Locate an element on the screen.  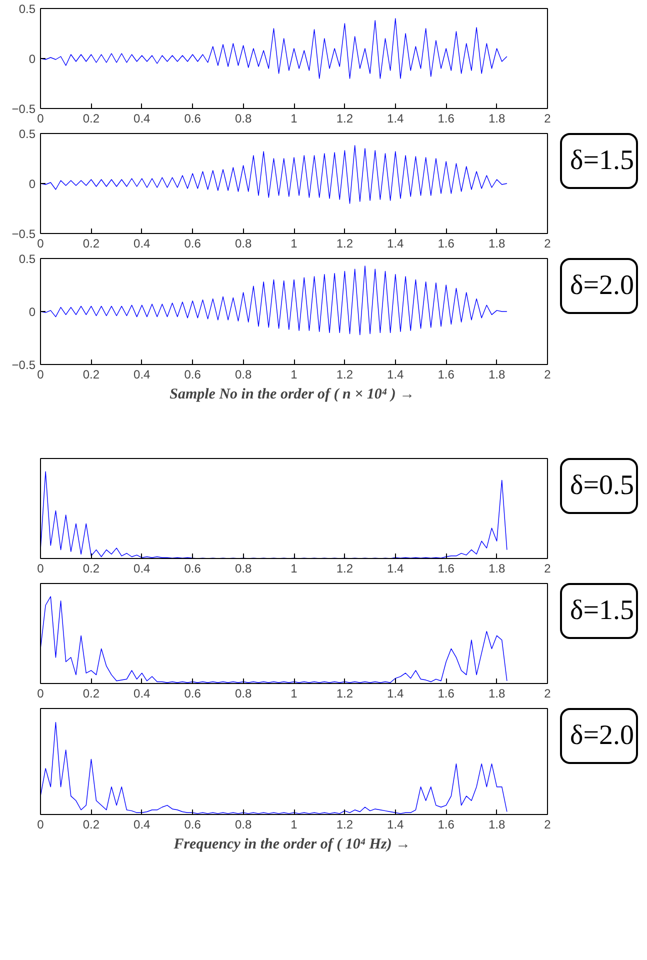
x-axis-title: Sample No in the order of ( n × 10⁴ ) → is located at coordinates (292, 394).